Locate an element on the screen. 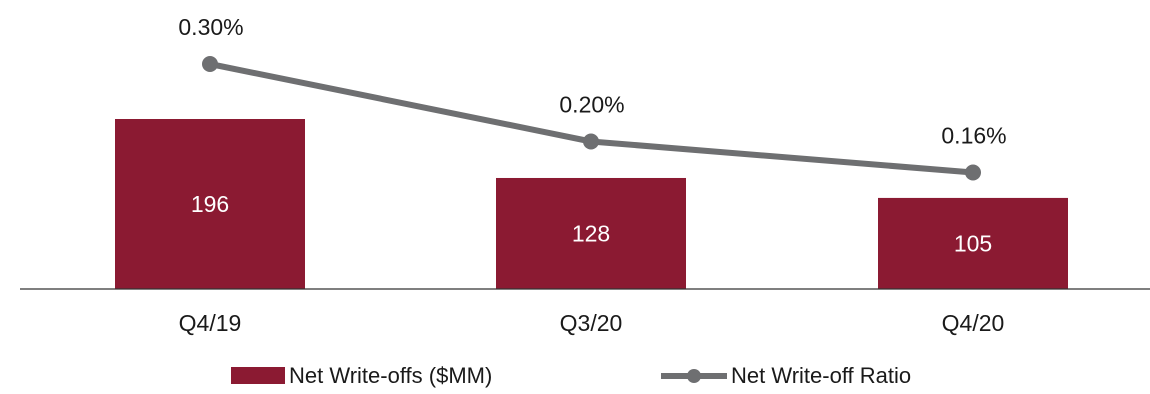 The width and height of the screenshot is (1150, 394). bar-value-label: 196 is located at coordinates (210, 204).